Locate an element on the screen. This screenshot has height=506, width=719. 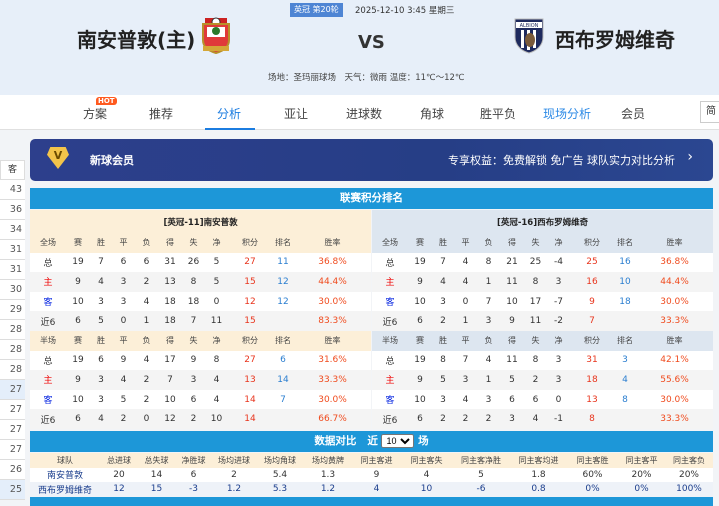
column-header: 负 is located at coordinates (488, 243).